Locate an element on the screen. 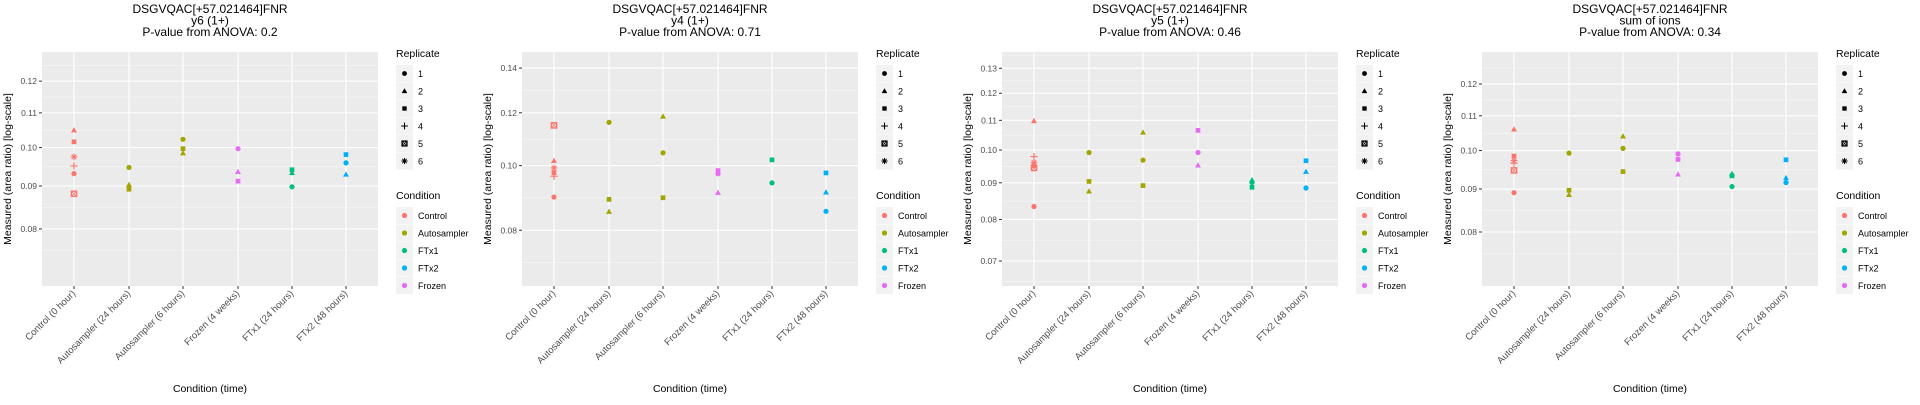  plot-background is located at coordinates (690, 169).